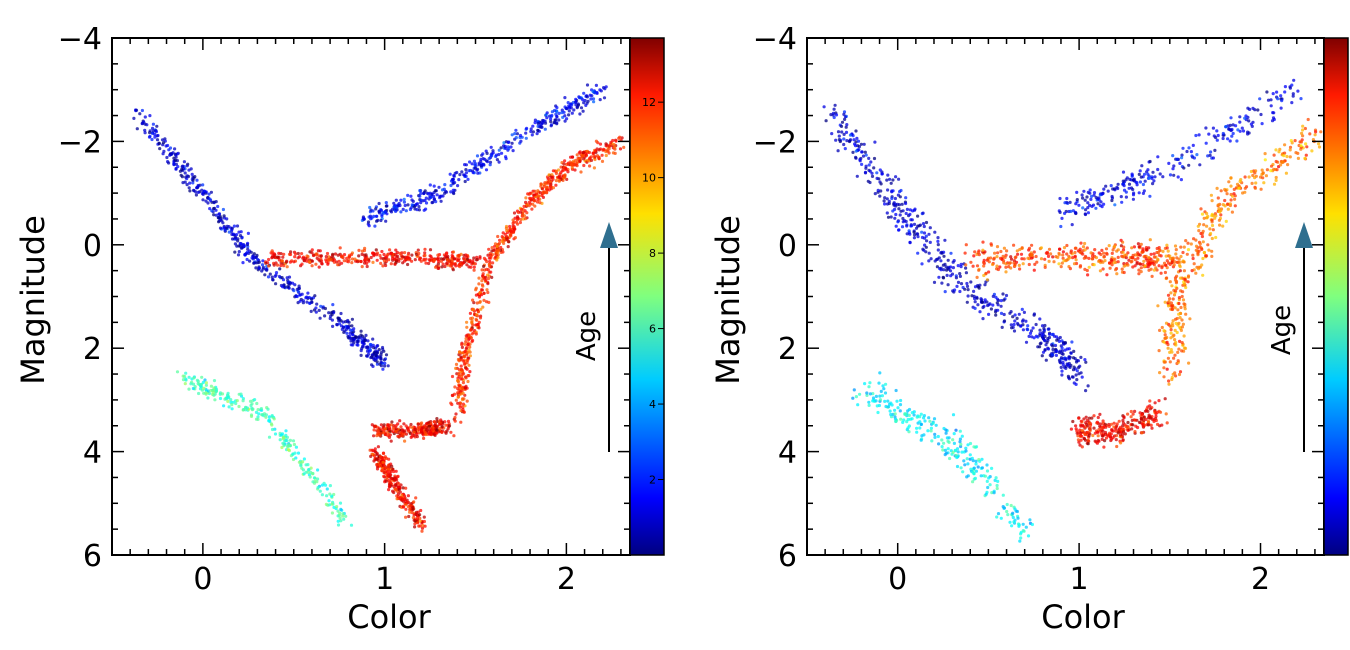 The image size is (1350, 650). What do you see at coordinates (649, 178) in the screenshot?
I see `colorbar-tick-label: 10` at bounding box center [649, 178].